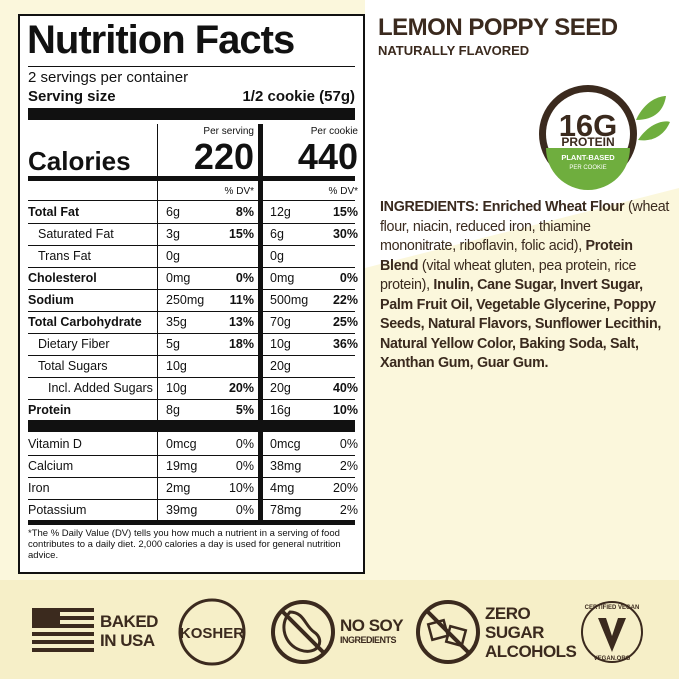  What do you see at coordinates (282, 278) in the screenshot?
I see `amount: 0mg` at bounding box center [282, 278].